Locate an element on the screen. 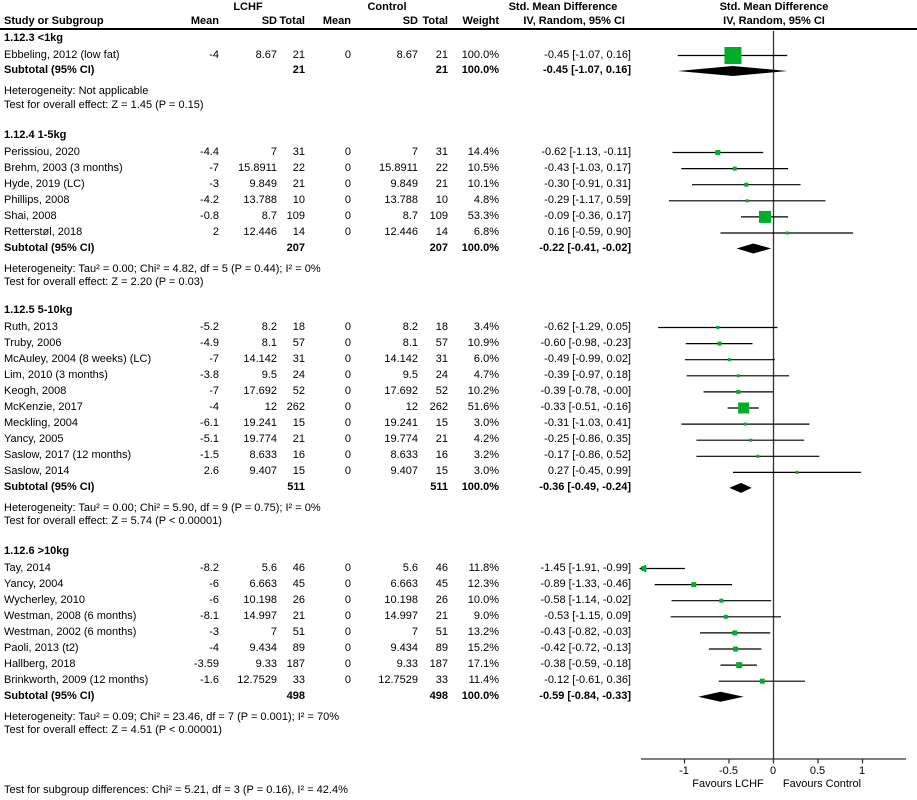 Image resolution: width=917 pixels, height=800 pixels. col-header-study: Study or Subgroup is located at coordinates (54, 21).